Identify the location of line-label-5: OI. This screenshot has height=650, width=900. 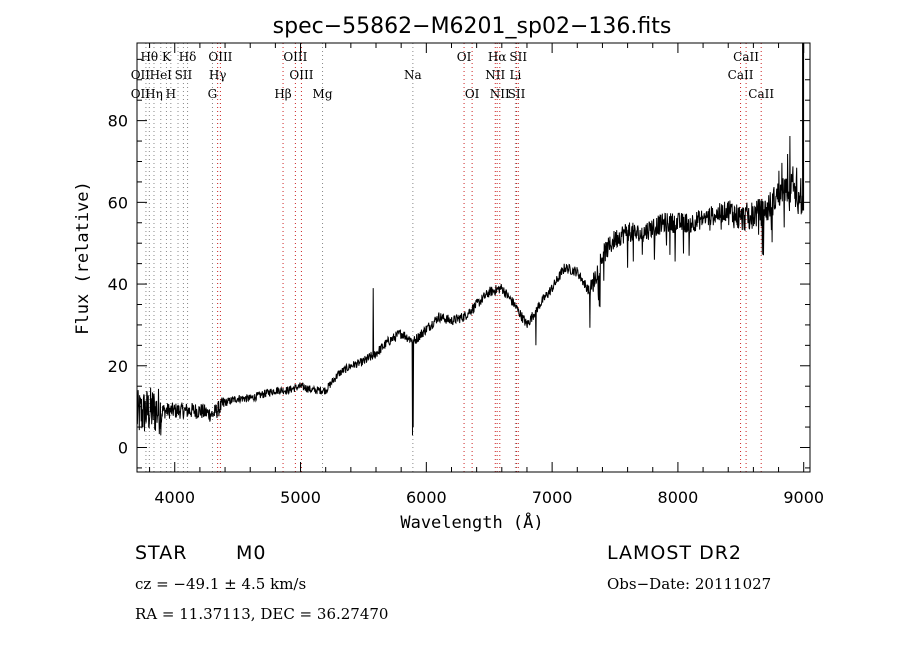
(464, 57).